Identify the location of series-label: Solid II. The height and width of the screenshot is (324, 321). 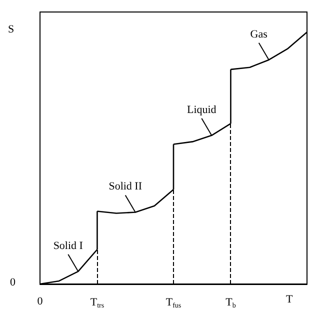
(125, 186).